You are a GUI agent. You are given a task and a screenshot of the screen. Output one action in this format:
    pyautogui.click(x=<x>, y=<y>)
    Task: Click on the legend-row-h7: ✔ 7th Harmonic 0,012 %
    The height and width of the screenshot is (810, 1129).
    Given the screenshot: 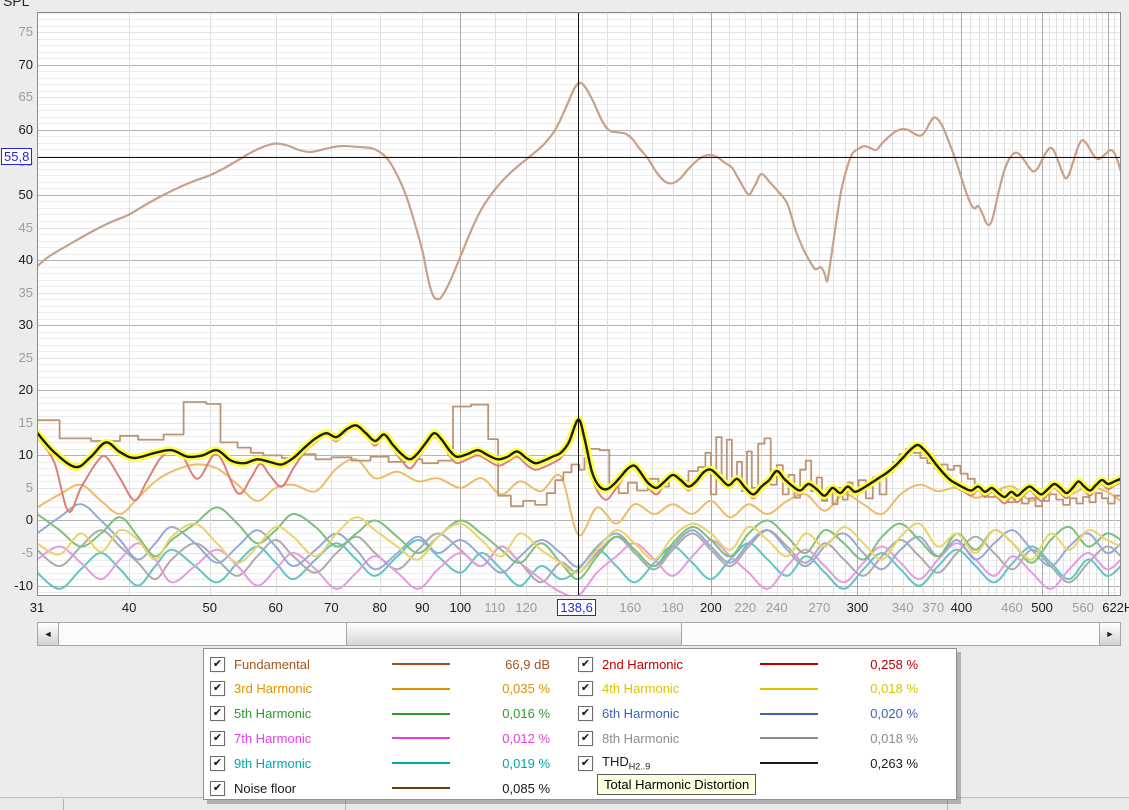 What is the action you would take?
    pyautogui.click(x=378, y=738)
    